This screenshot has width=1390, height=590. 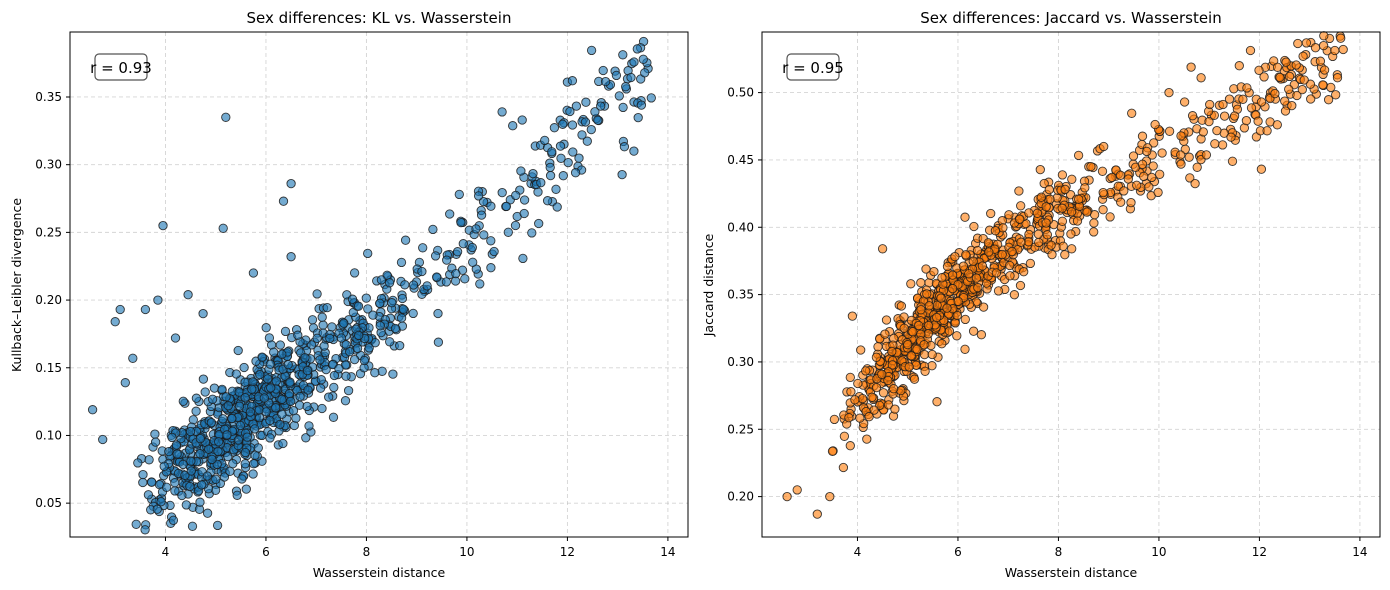 What do you see at coordinates (1071, 572) in the screenshot?
I see `chart-right-xlabel: Wasserstein distance` at bounding box center [1071, 572].